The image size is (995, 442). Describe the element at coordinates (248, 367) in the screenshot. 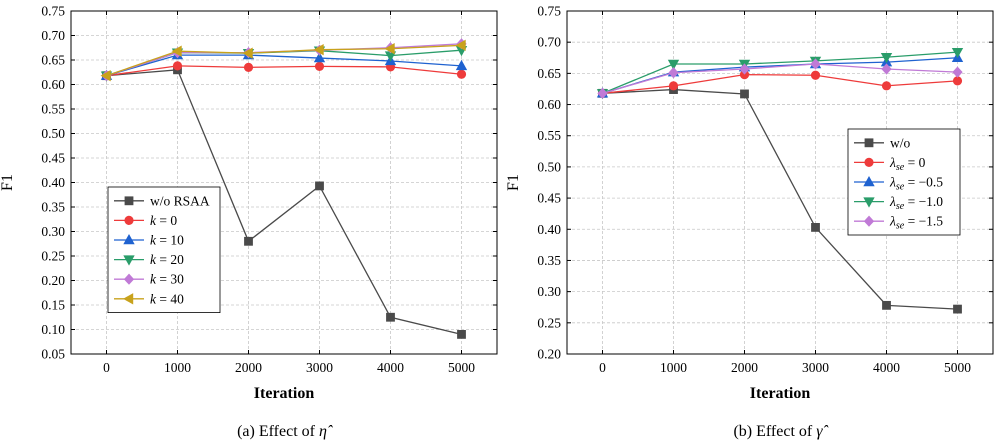

I see `x-tick-label: 2000` at that location.